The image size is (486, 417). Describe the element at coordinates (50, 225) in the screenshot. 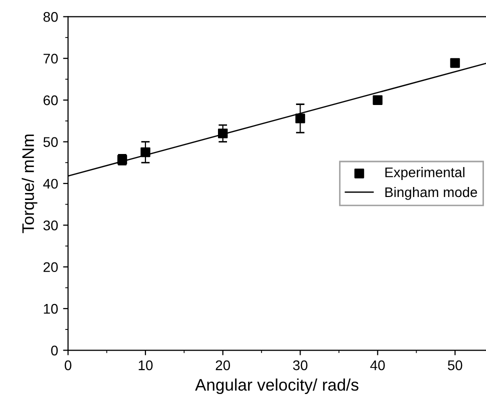

I see `y-tick-label: 30` at that location.